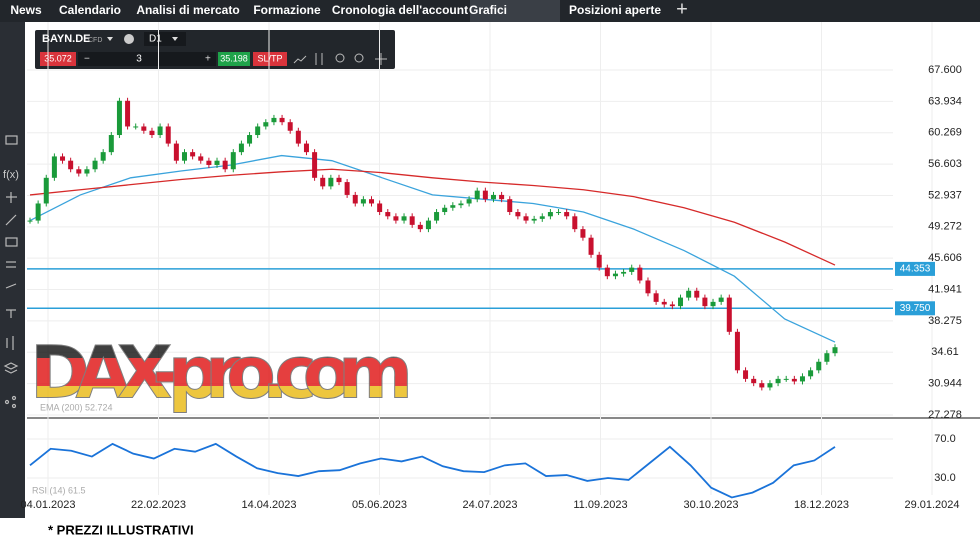 The width and height of the screenshot is (980, 545). Describe the element at coordinates (95, 40) in the screenshot. I see `instrument: CFD` at that location.